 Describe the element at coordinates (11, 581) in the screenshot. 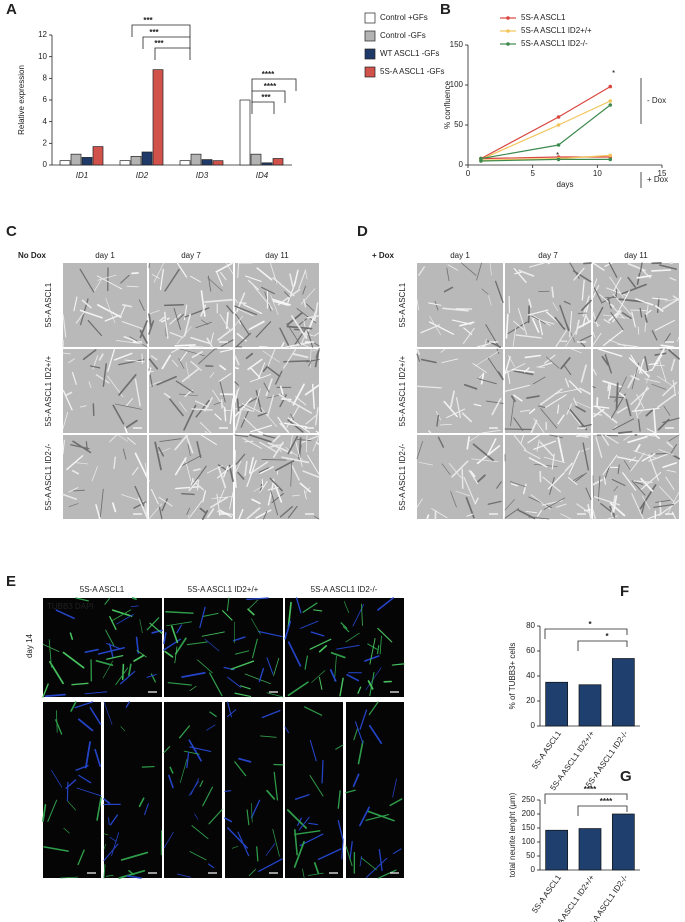

I see `panel-letter: E` at that location.